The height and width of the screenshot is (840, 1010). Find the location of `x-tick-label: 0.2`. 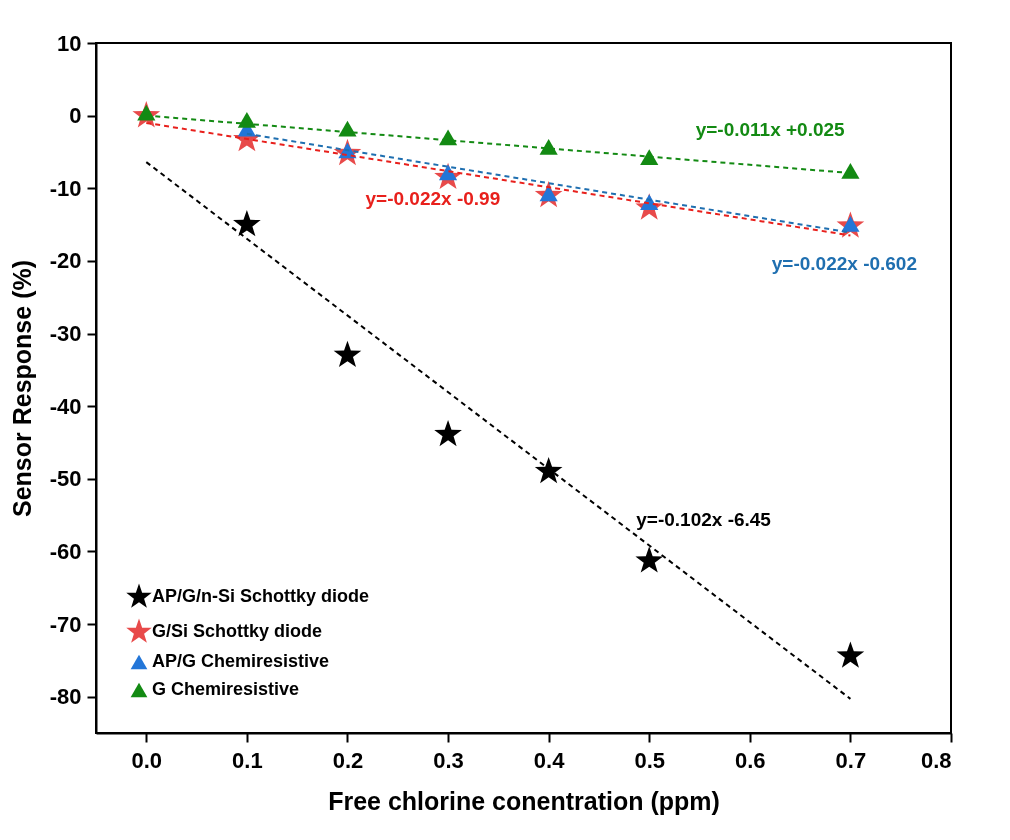

x-tick-label: 0.2 is located at coordinates (348, 760).